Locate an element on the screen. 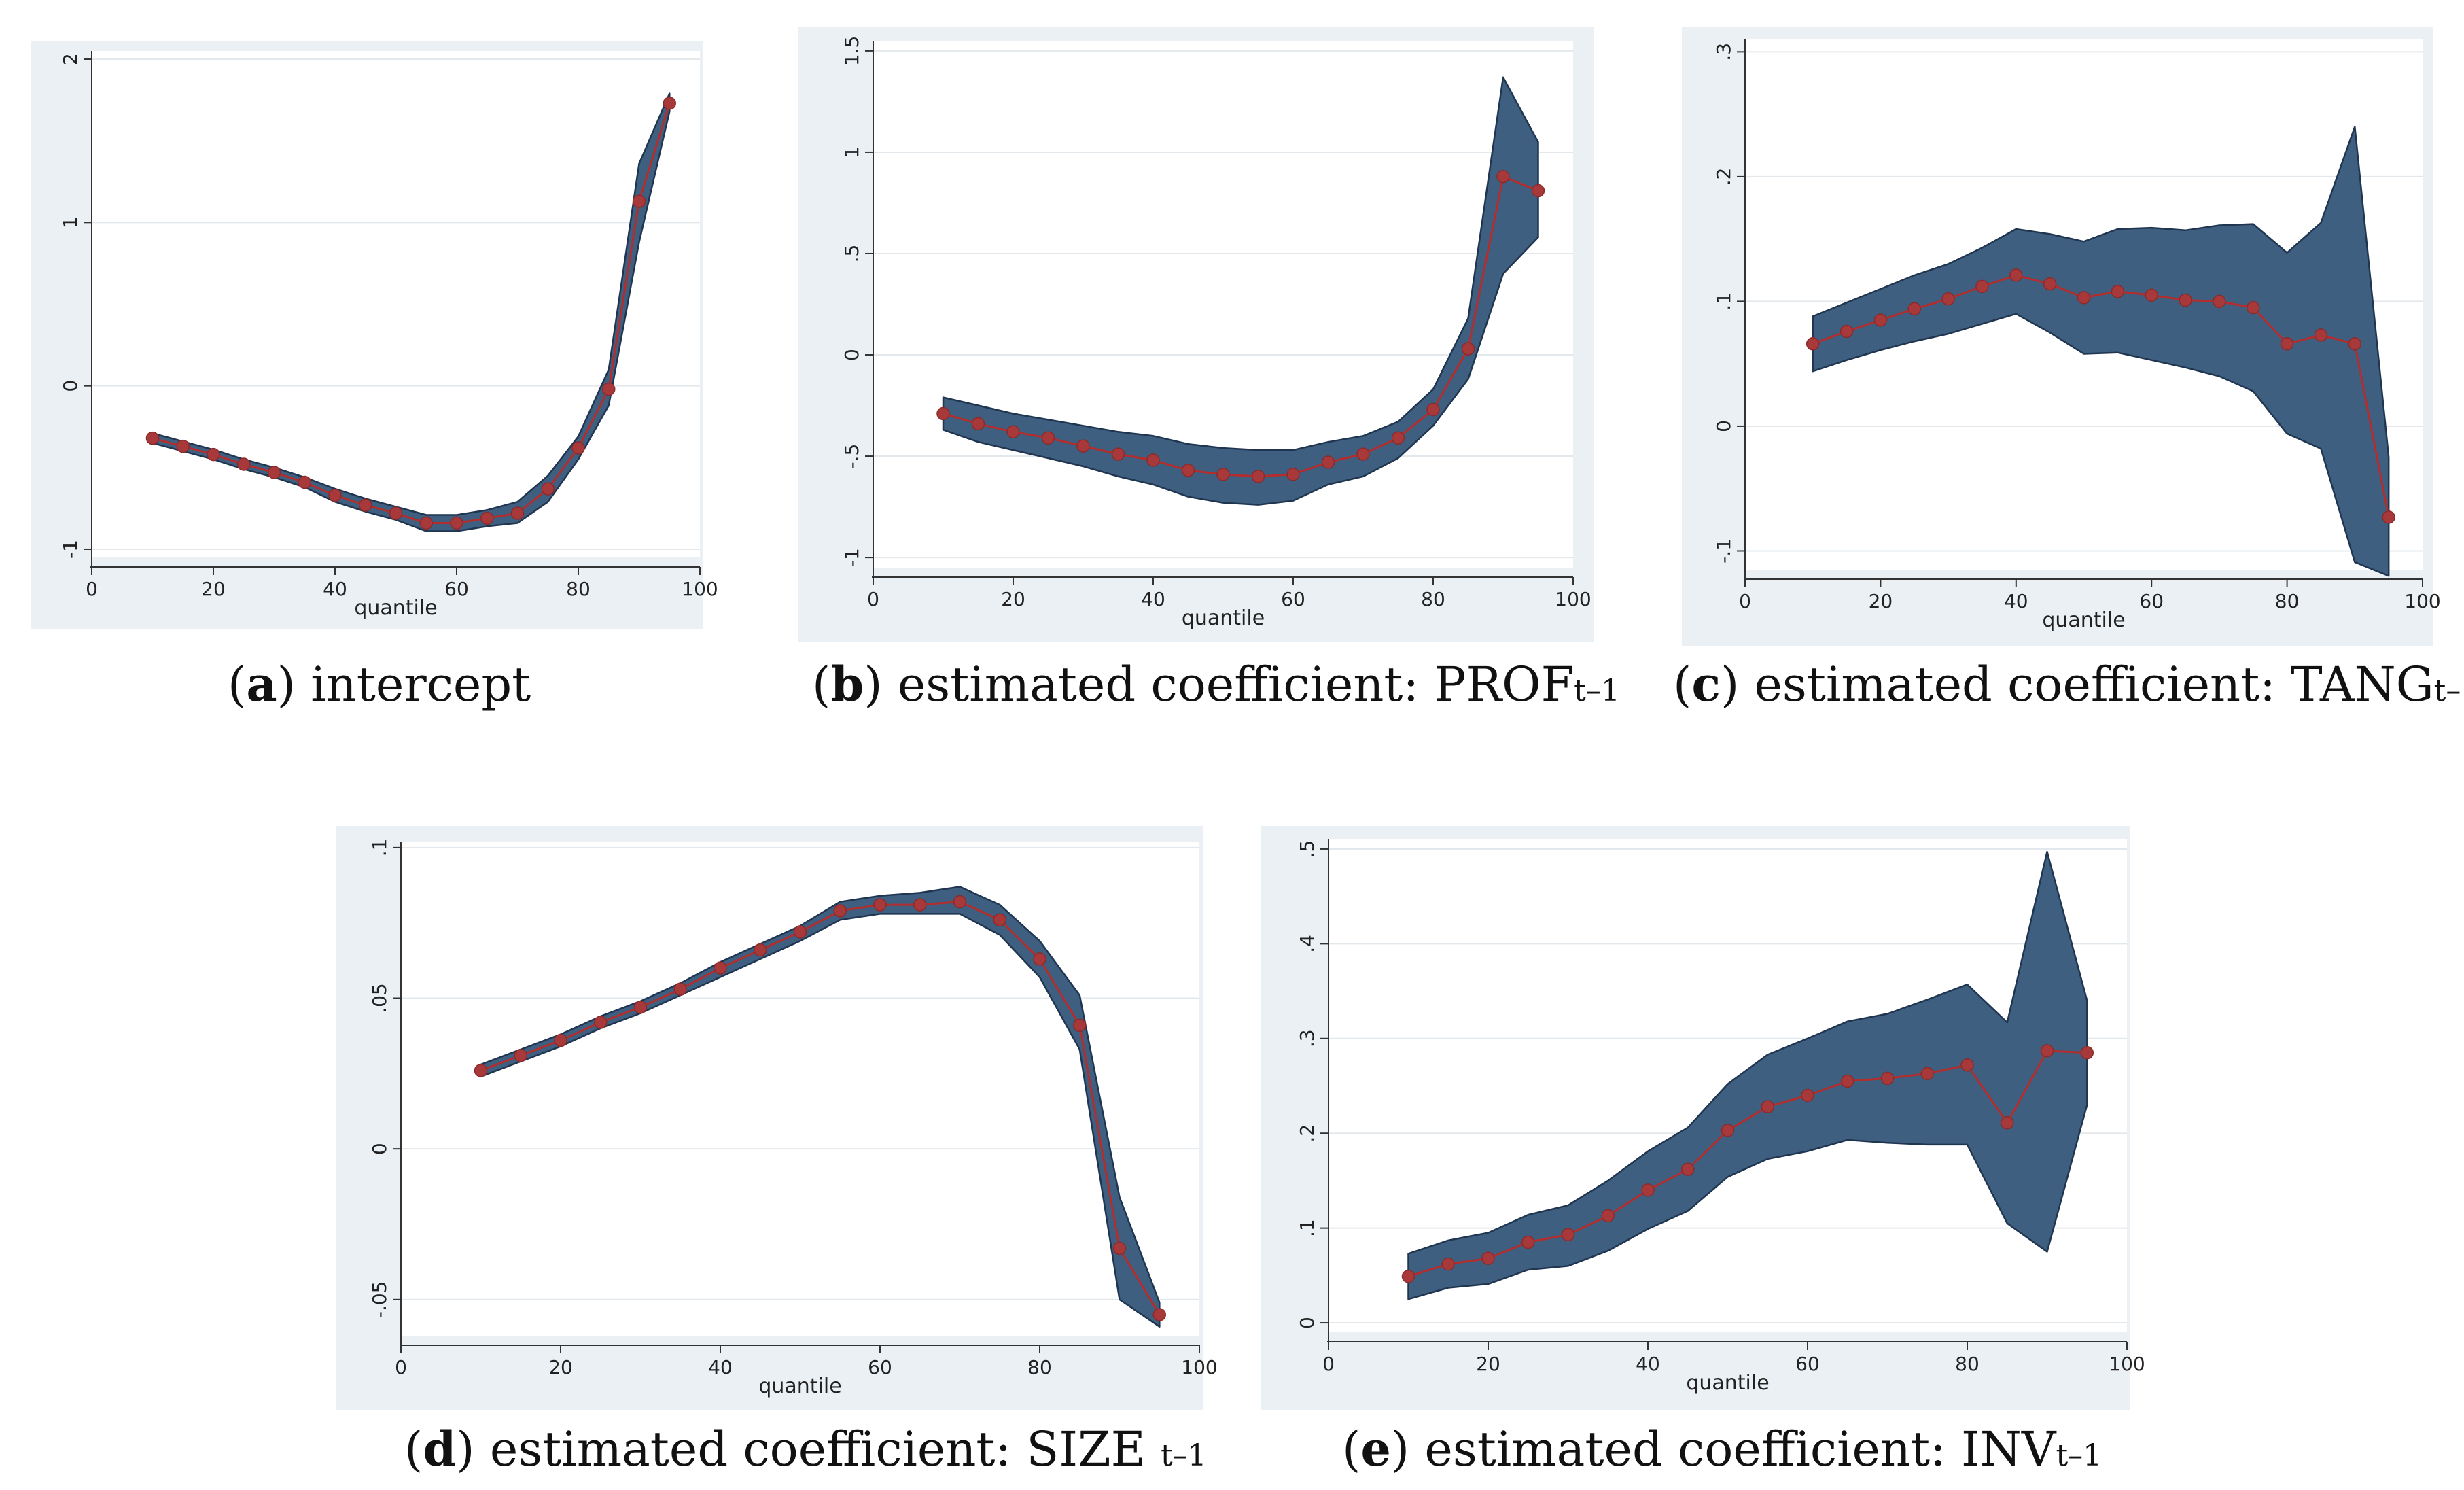 The width and height of the screenshot is (2464, 1490). caption-c: (c) estimated coefficient: TANGt–1 is located at coordinates (2068, 684).